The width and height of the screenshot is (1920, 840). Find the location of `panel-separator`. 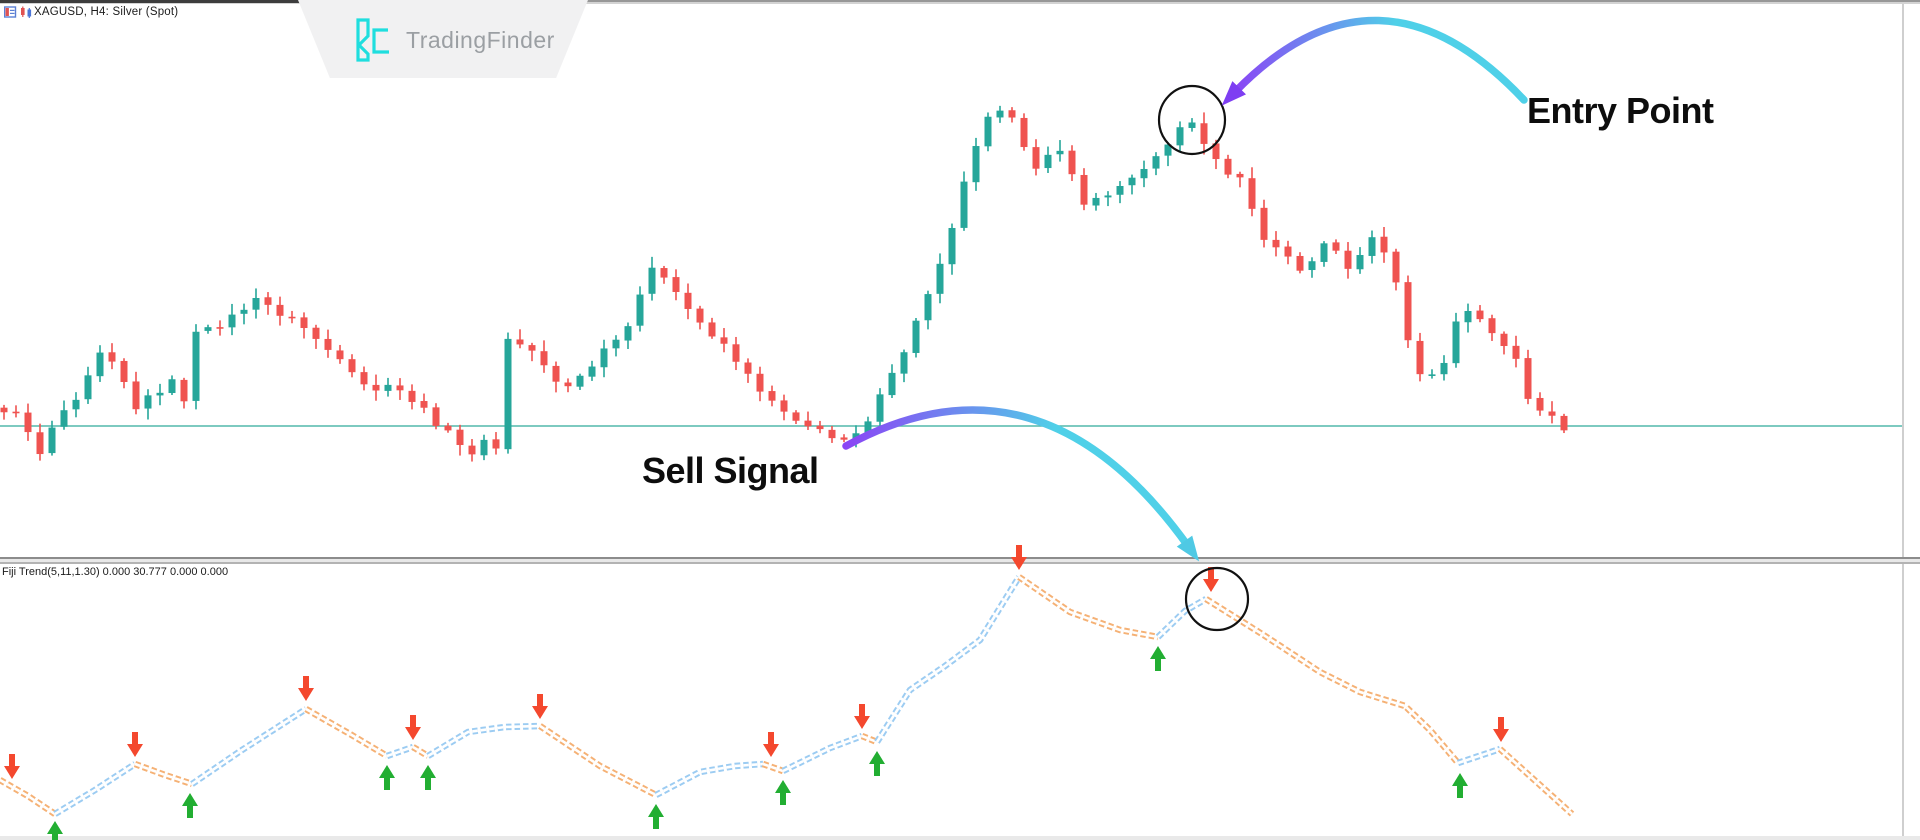

panel-separator is located at coordinates (960, 558).